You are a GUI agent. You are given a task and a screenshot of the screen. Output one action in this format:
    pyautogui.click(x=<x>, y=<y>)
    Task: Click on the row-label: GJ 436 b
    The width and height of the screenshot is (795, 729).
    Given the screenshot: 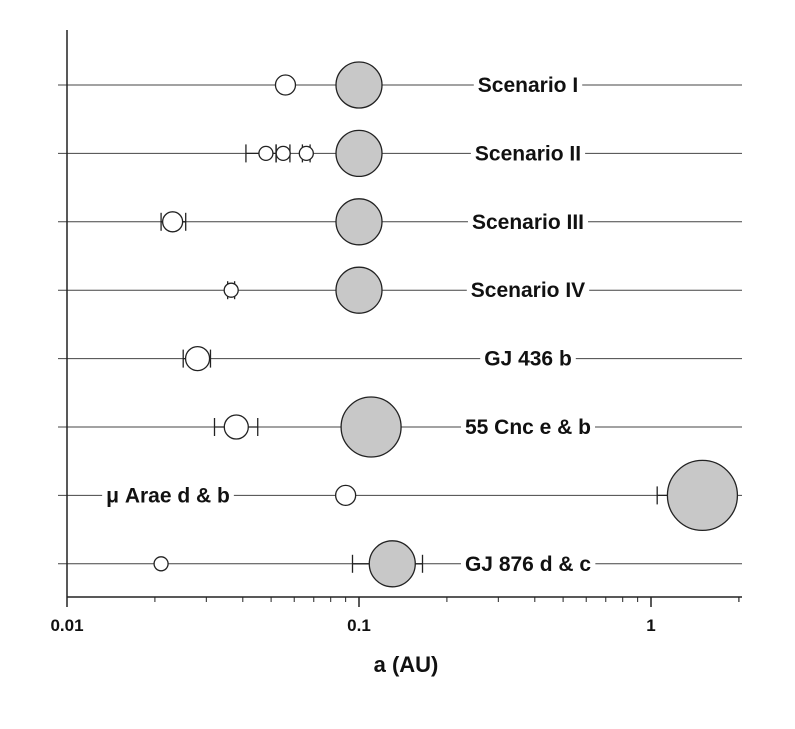 What is the action you would take?
    pyautogui.click(x=528, y=359)
    